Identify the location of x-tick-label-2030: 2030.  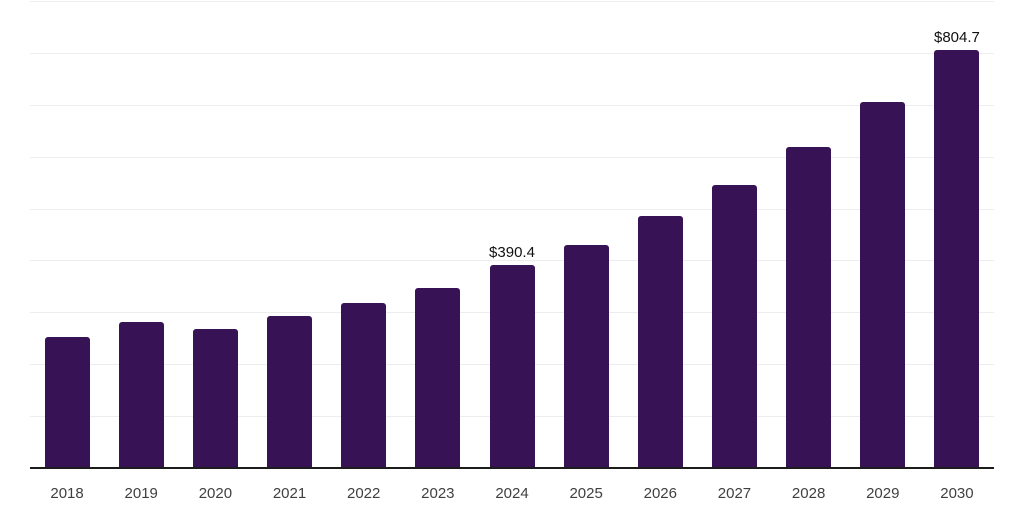
(957, 493).